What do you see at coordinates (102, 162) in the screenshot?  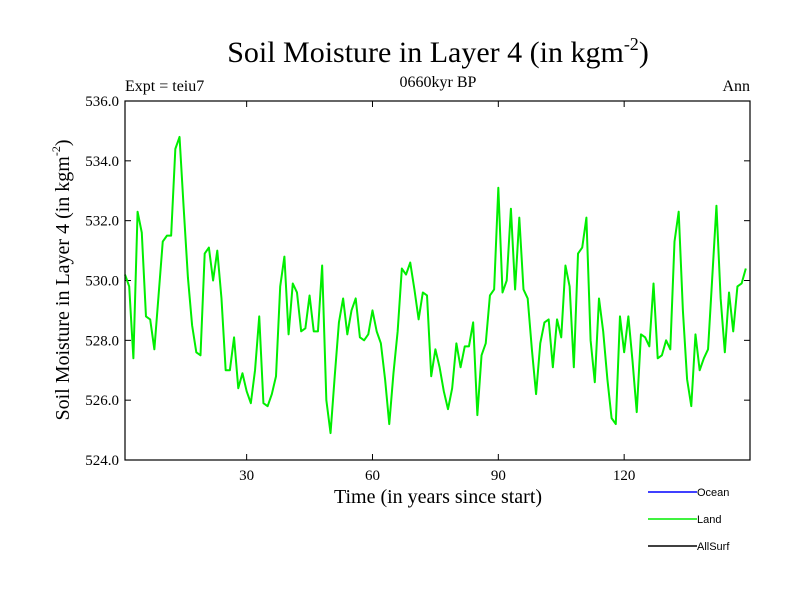 I see `y-tick-label: 534.0` at bounding box center [102, 162].